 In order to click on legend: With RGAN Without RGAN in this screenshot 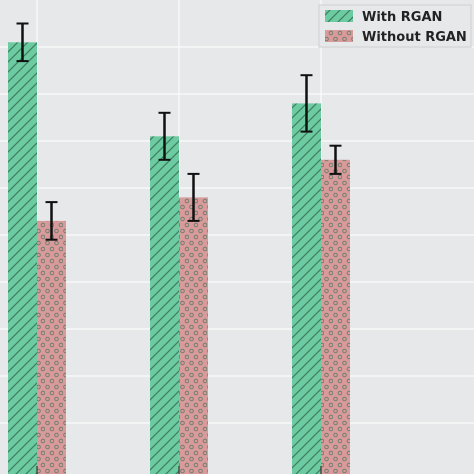, I will do `click(395, 26)`.